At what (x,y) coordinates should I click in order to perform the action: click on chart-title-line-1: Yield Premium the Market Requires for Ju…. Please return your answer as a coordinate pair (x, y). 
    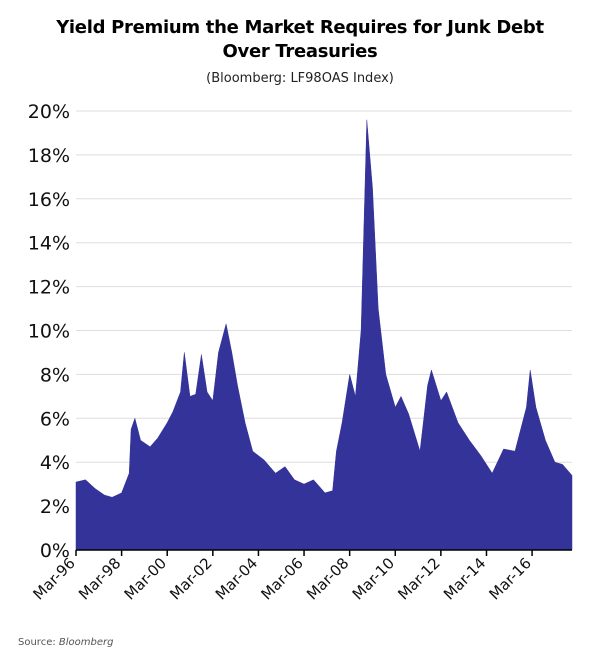
    Looking at the image, I should click on (300, 27).